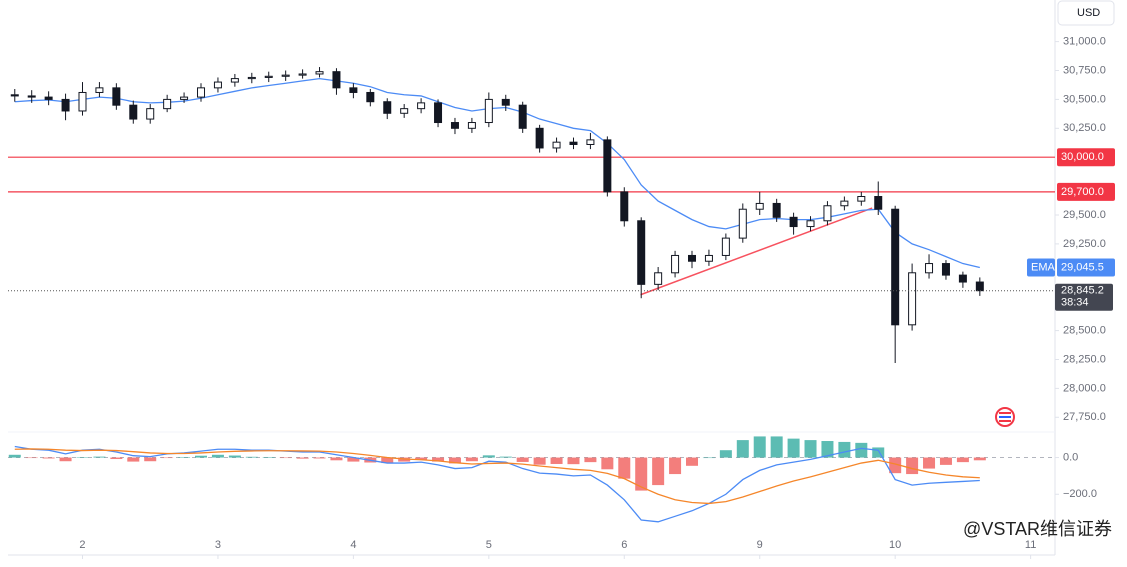 The height and width of the screenshot is (567, 1127). Describe the element at coordinates (1043, 267) in the screenshot. I see `ema-name: EMA` at that location.